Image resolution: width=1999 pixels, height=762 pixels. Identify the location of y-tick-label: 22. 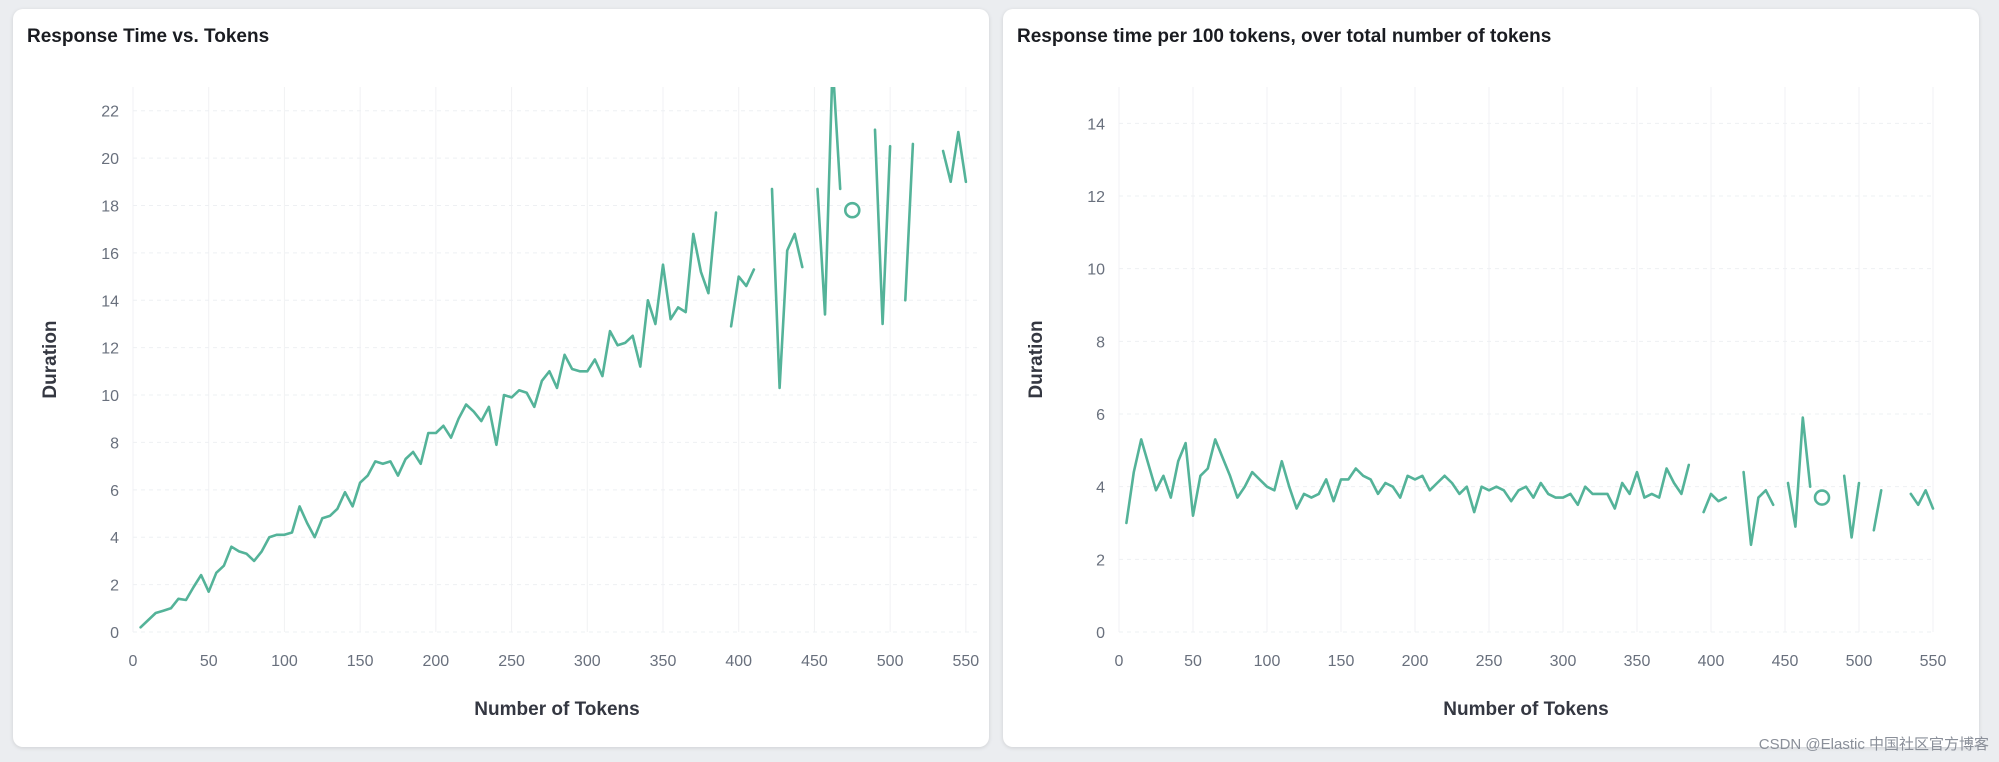
(110, 112).